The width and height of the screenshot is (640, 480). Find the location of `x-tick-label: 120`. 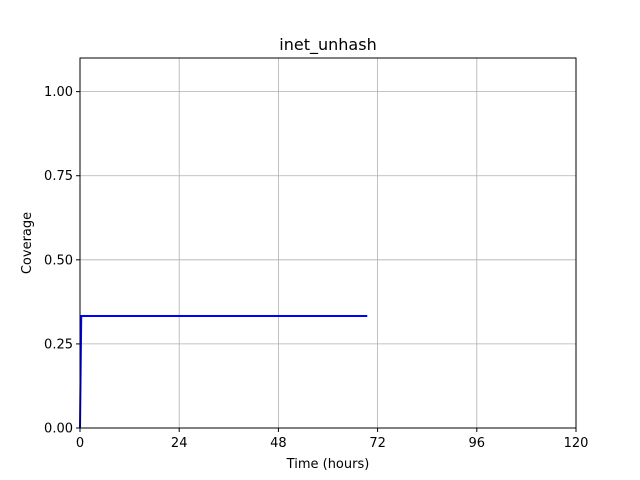

x-tick-label: 120 is located at coordinates (576, 443).